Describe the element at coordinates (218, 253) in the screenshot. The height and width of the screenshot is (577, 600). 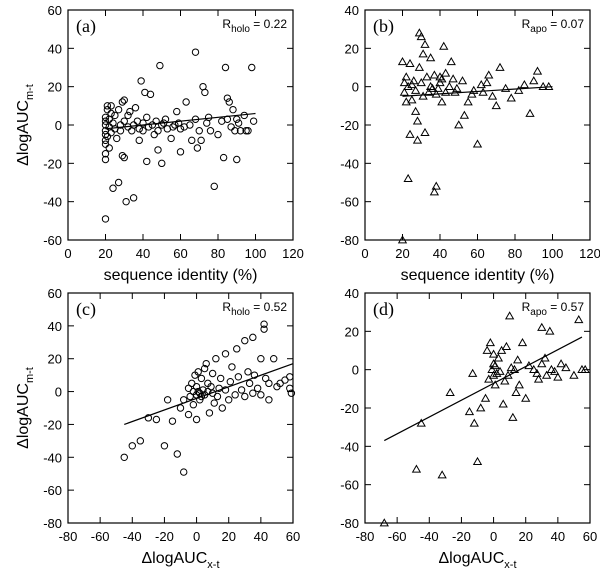
I see `x-tick-label-a: 80` at that location.